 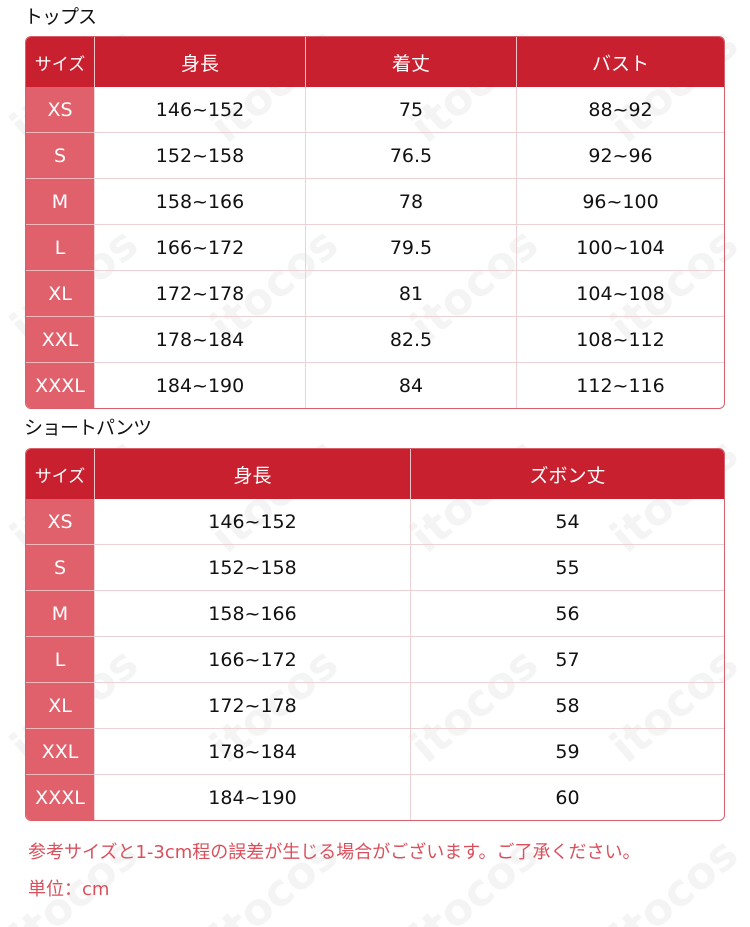 What do you see at coordinates (567, 567) in the screenshot?
I see `value-cell: 55` at bounding box center [567, 567].